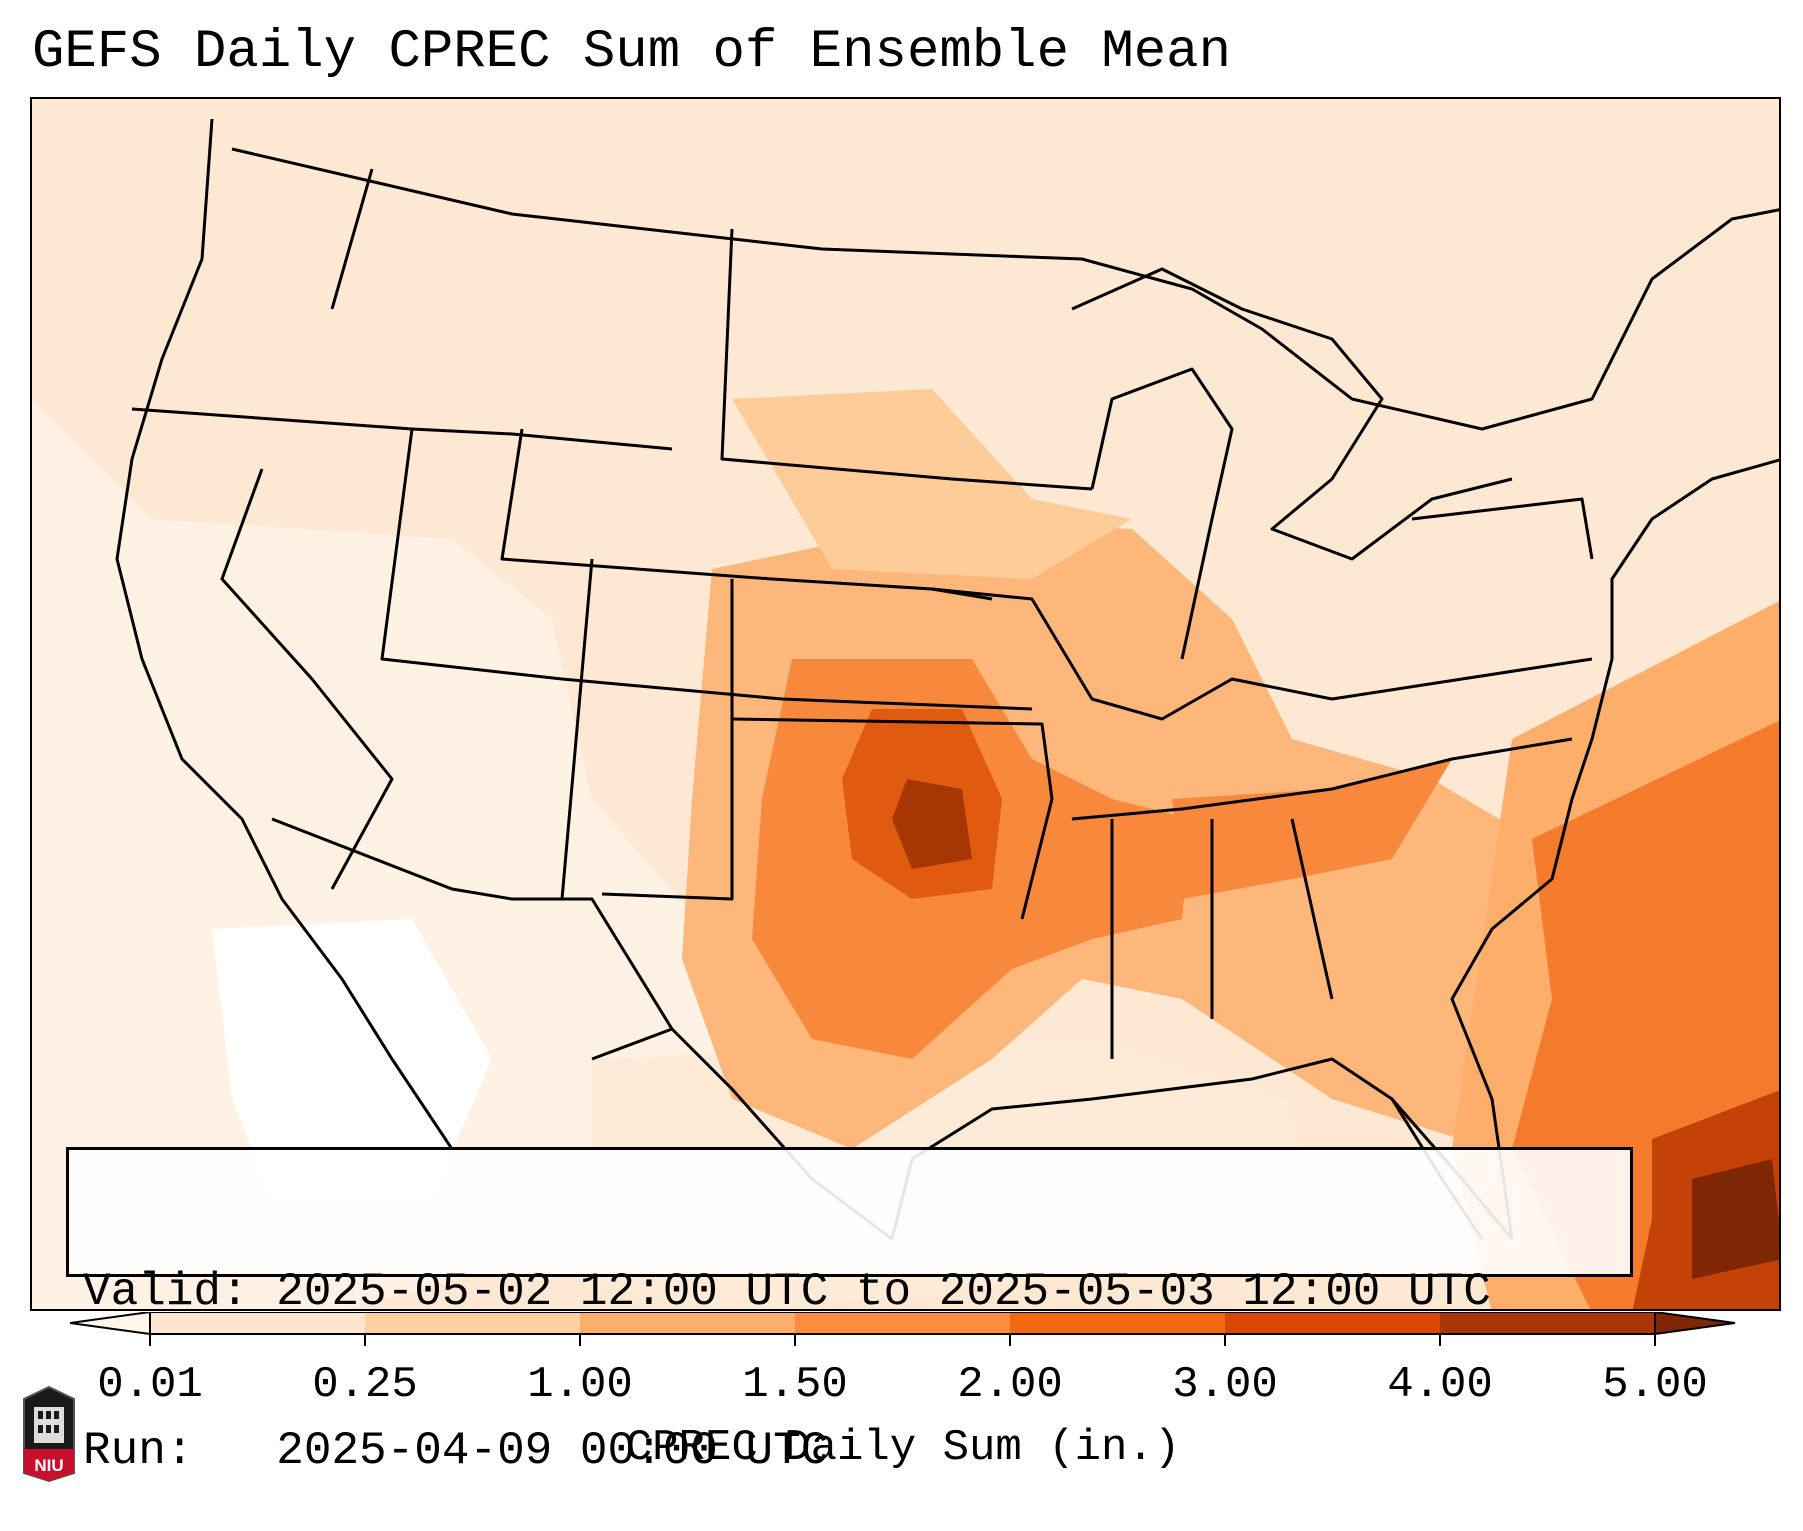 This screenshot has height=1531, width=1803. I want to click on mexico-border, so click(472, 923).